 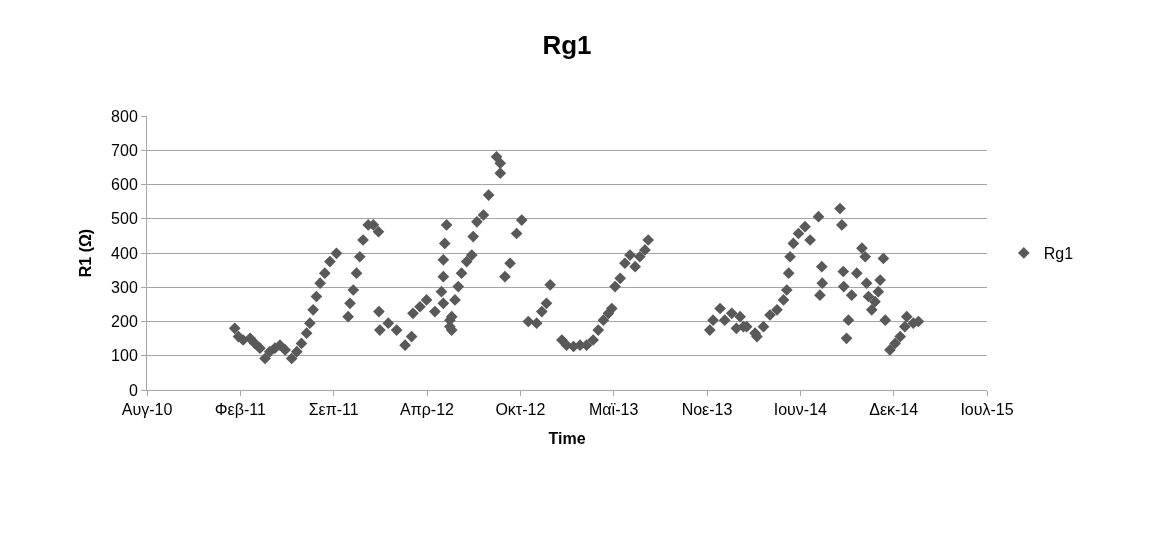 What do you see at coordinates (85, 253) in the screenshot?
I see `y-axis-title: R1 (Ω)` at bounding box center [85, 253].